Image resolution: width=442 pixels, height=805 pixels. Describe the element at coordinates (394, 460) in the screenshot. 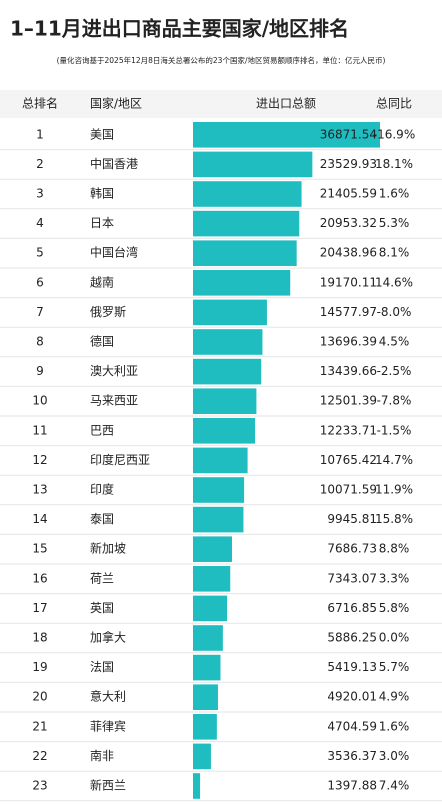

I see `yoy-change: 14.7%` at that location.